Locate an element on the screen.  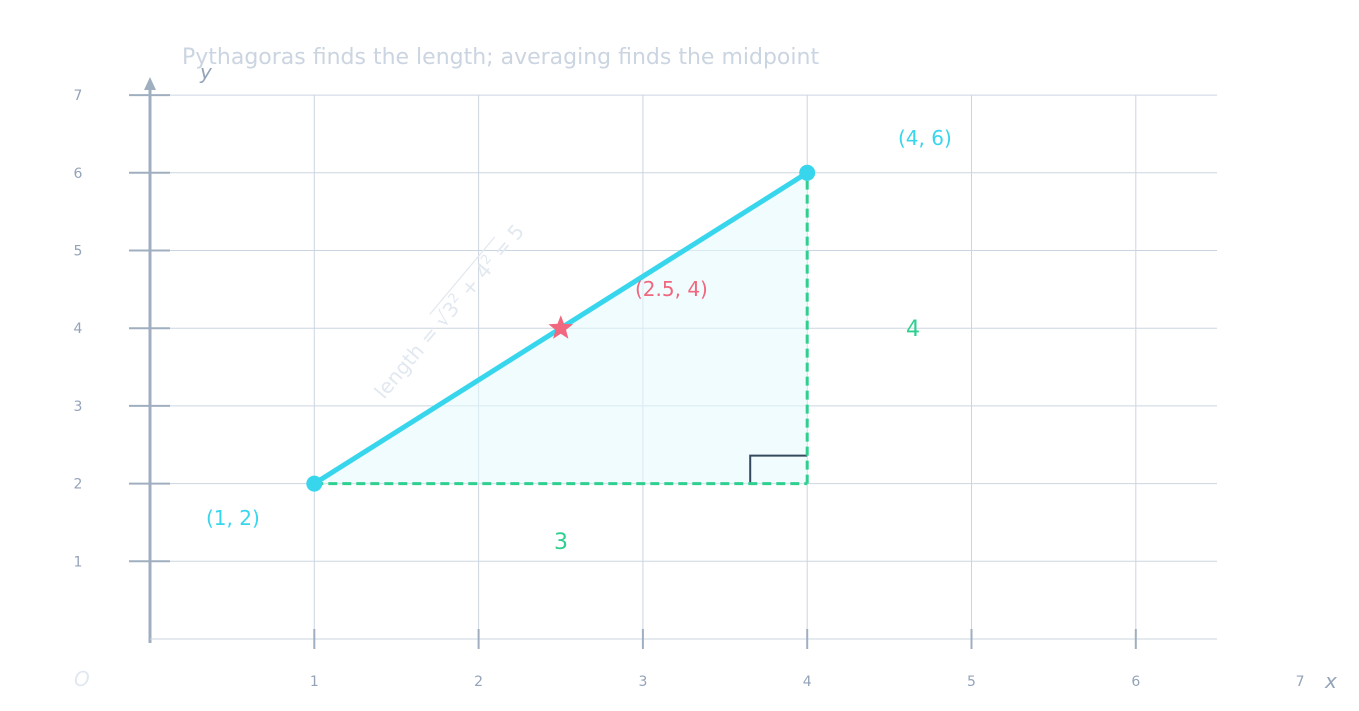
x-tick-label: 7 is located at coordinates (1300, 682).